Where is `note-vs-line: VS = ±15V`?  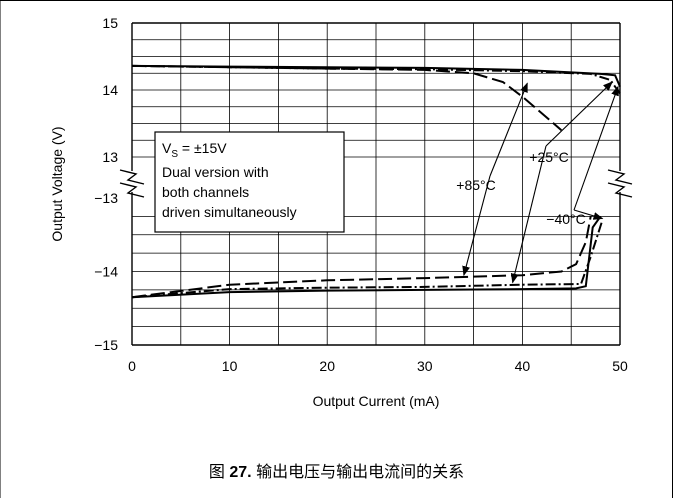
note-vs-line: VS = ±15V is located at coordinates (194, 150).